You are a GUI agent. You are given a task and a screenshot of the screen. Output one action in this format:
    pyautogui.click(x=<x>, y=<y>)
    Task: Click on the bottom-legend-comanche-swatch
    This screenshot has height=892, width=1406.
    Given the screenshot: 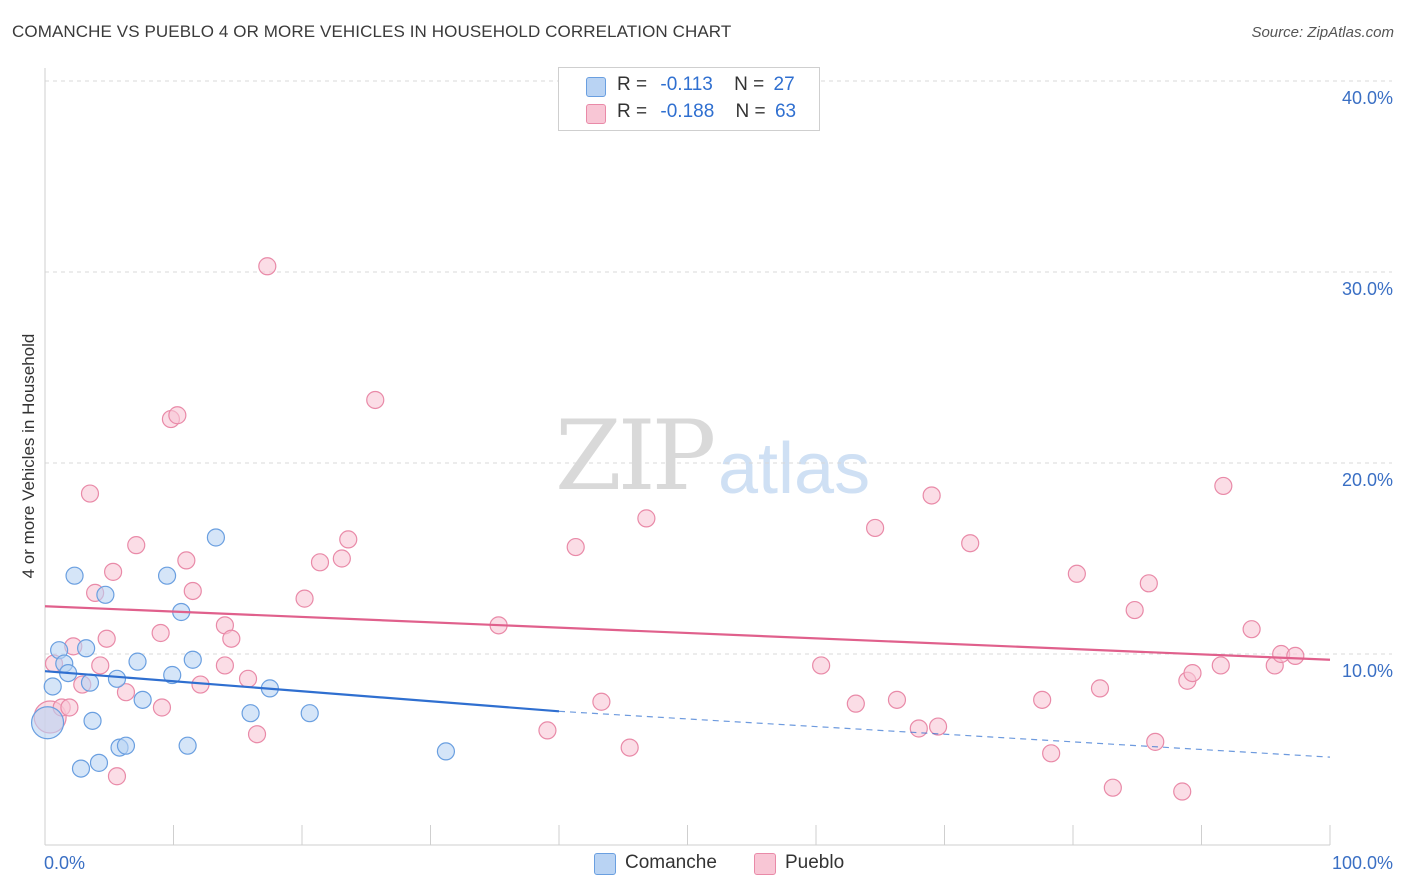 What is the action you would take?
    pyautogui.click(x=605, y=864)
    